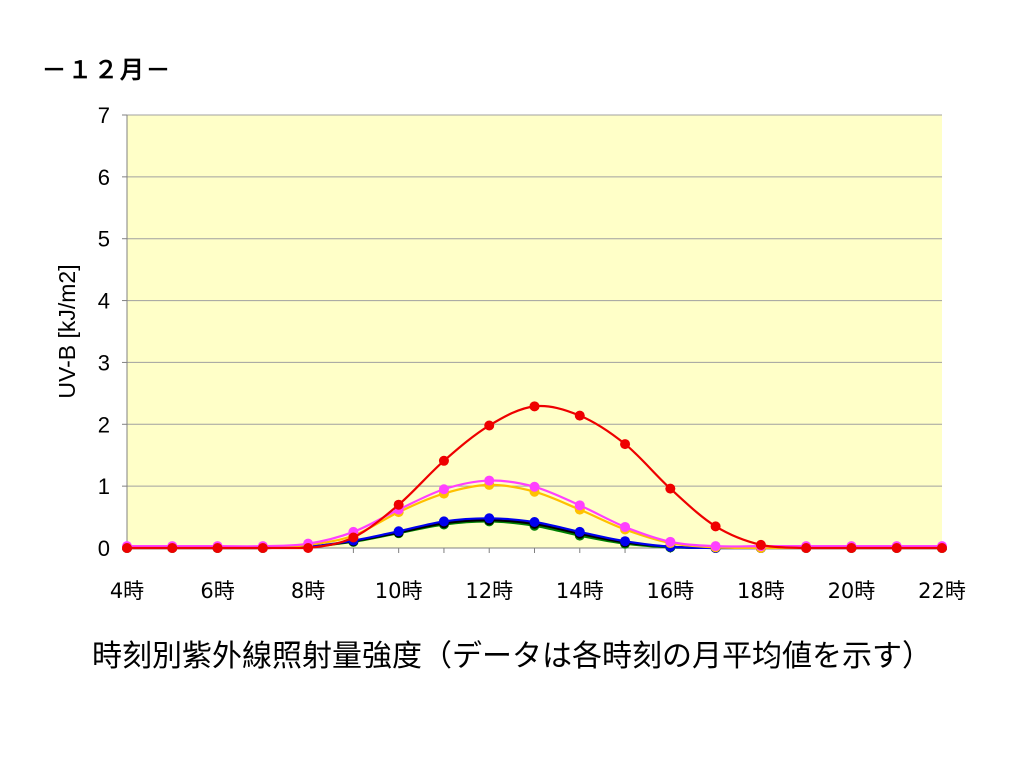 The width and height of the screenshot is (1024, 768). What do you see at coordinates (127, 591) in the screenshot?
I see `x-tick-label-4: 4時` at bounding box center [127, 591].